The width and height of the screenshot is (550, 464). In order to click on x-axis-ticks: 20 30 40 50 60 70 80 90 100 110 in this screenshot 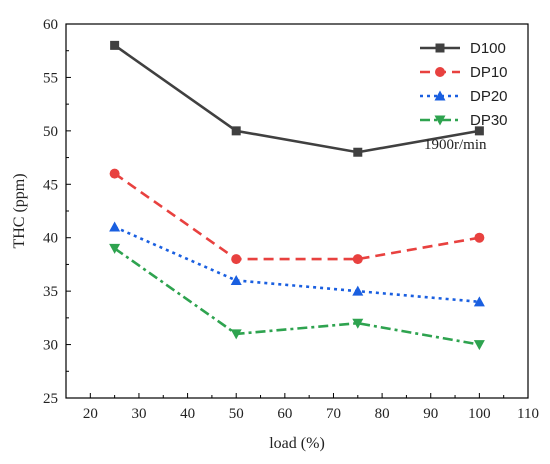, I will do `click(302, 407)`.